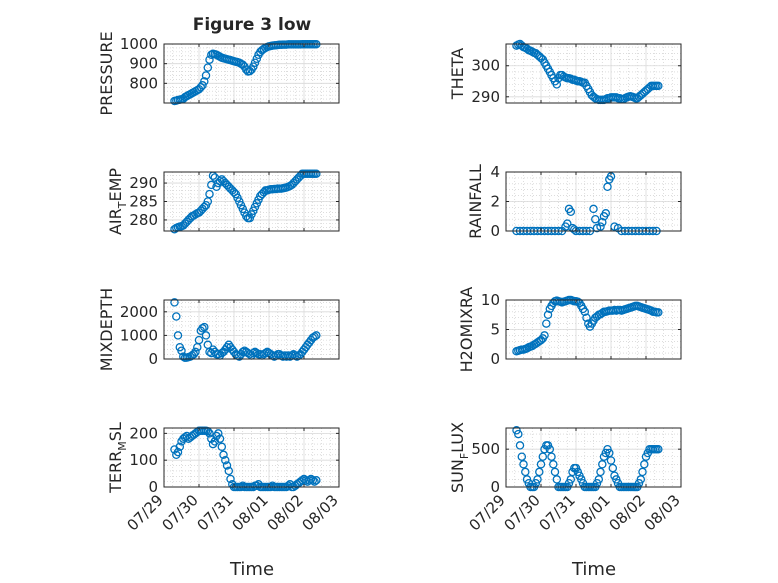  What do you see at coordinates (252, 25) in the screenshot?
I see `figure-title: Figure 3 low` at bounding box center [252, 25].